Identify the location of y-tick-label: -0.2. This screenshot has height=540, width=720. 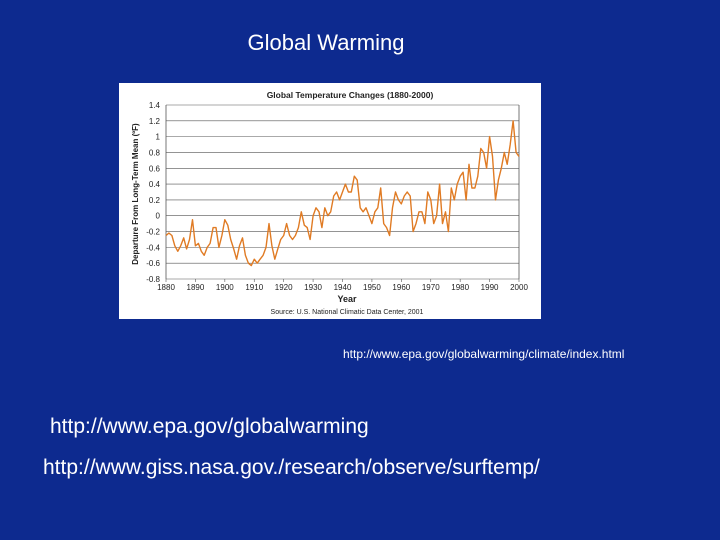
(153, 232).